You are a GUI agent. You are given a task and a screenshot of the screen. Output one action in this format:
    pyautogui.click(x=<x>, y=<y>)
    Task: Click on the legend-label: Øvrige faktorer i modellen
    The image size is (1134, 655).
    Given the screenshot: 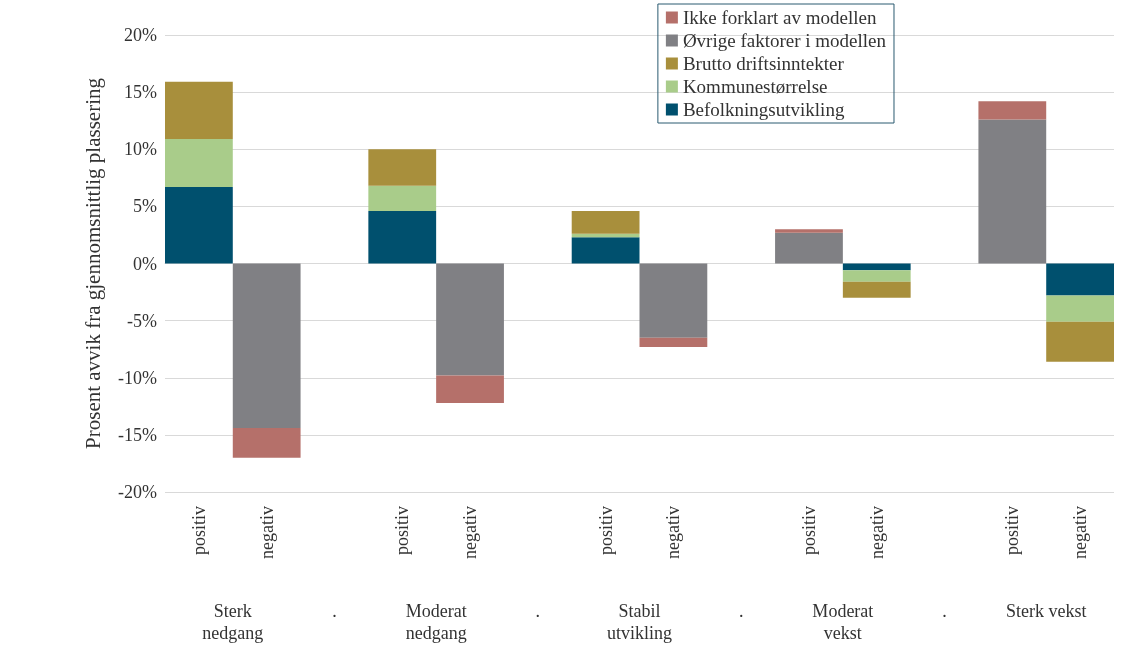 What is the action you would take?
    pyautogui.click(x=784, y=40)
    